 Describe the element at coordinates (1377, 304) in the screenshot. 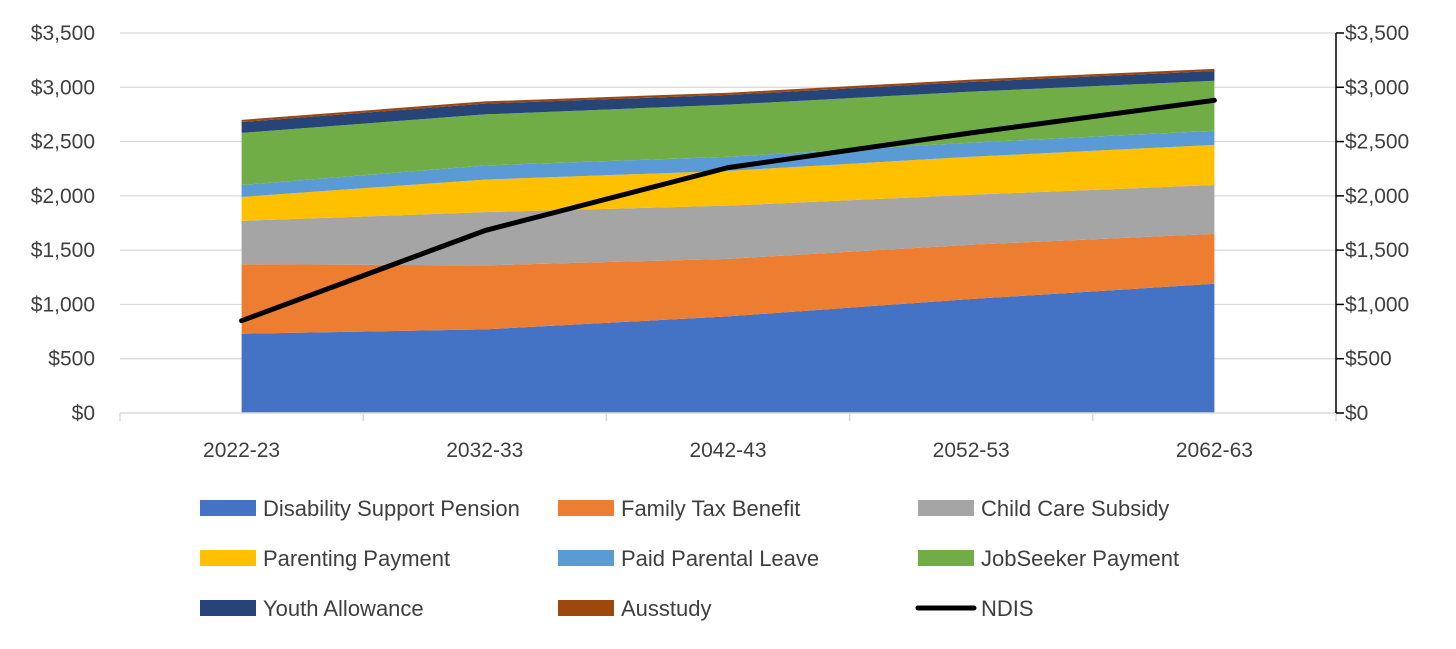

I see `y2-tick-label: $1,000` at that location.